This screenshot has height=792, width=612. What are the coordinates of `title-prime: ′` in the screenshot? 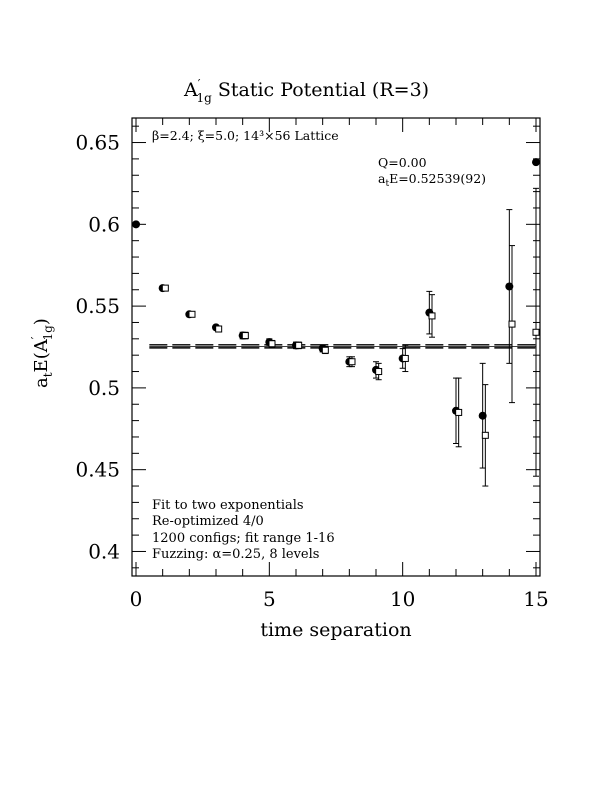 It's located at (199, 84).